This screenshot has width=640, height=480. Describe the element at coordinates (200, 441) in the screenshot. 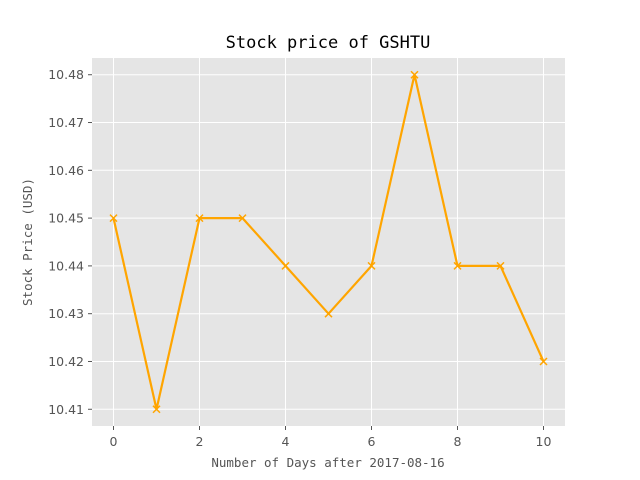

I see `x-tick-label: 2` at that location.